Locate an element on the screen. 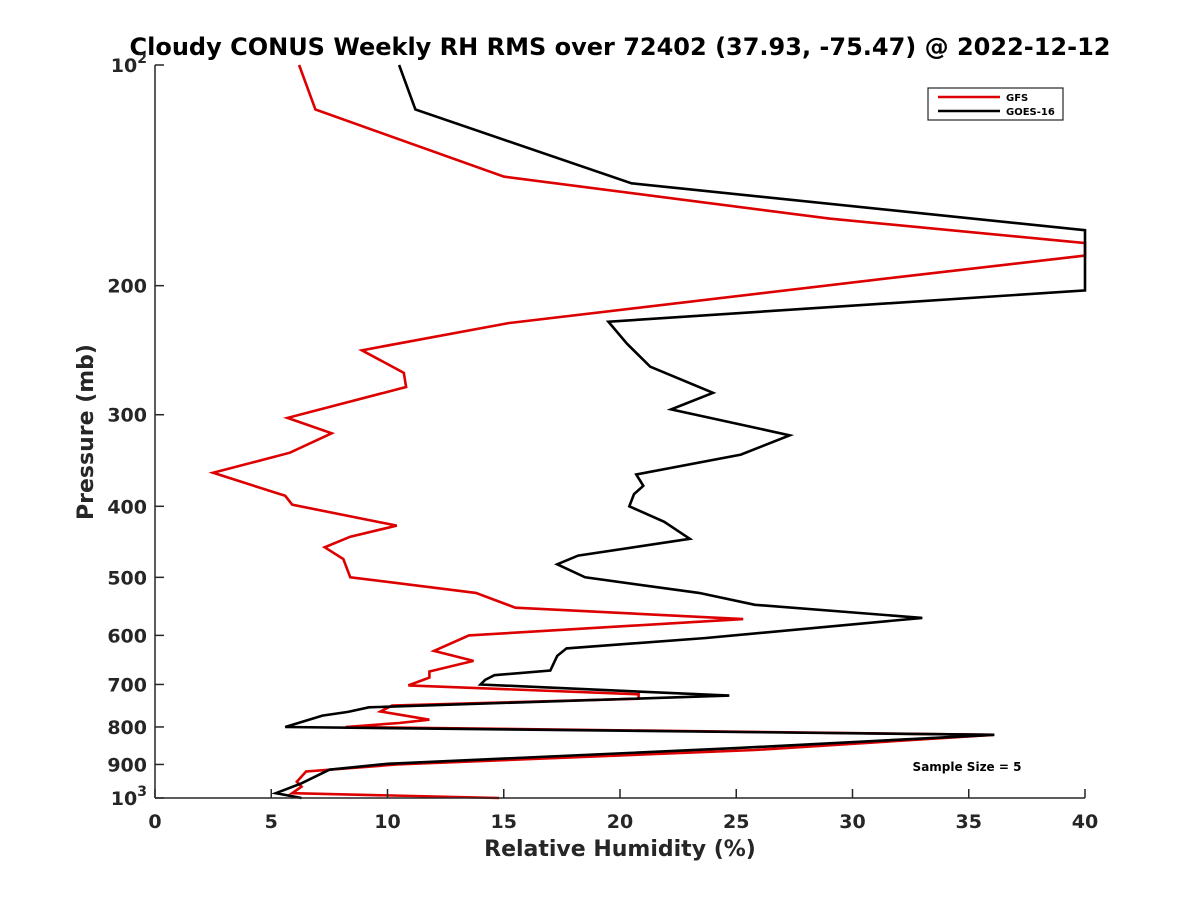  y-tick-label: 900 is located at coordinates (127, 765).